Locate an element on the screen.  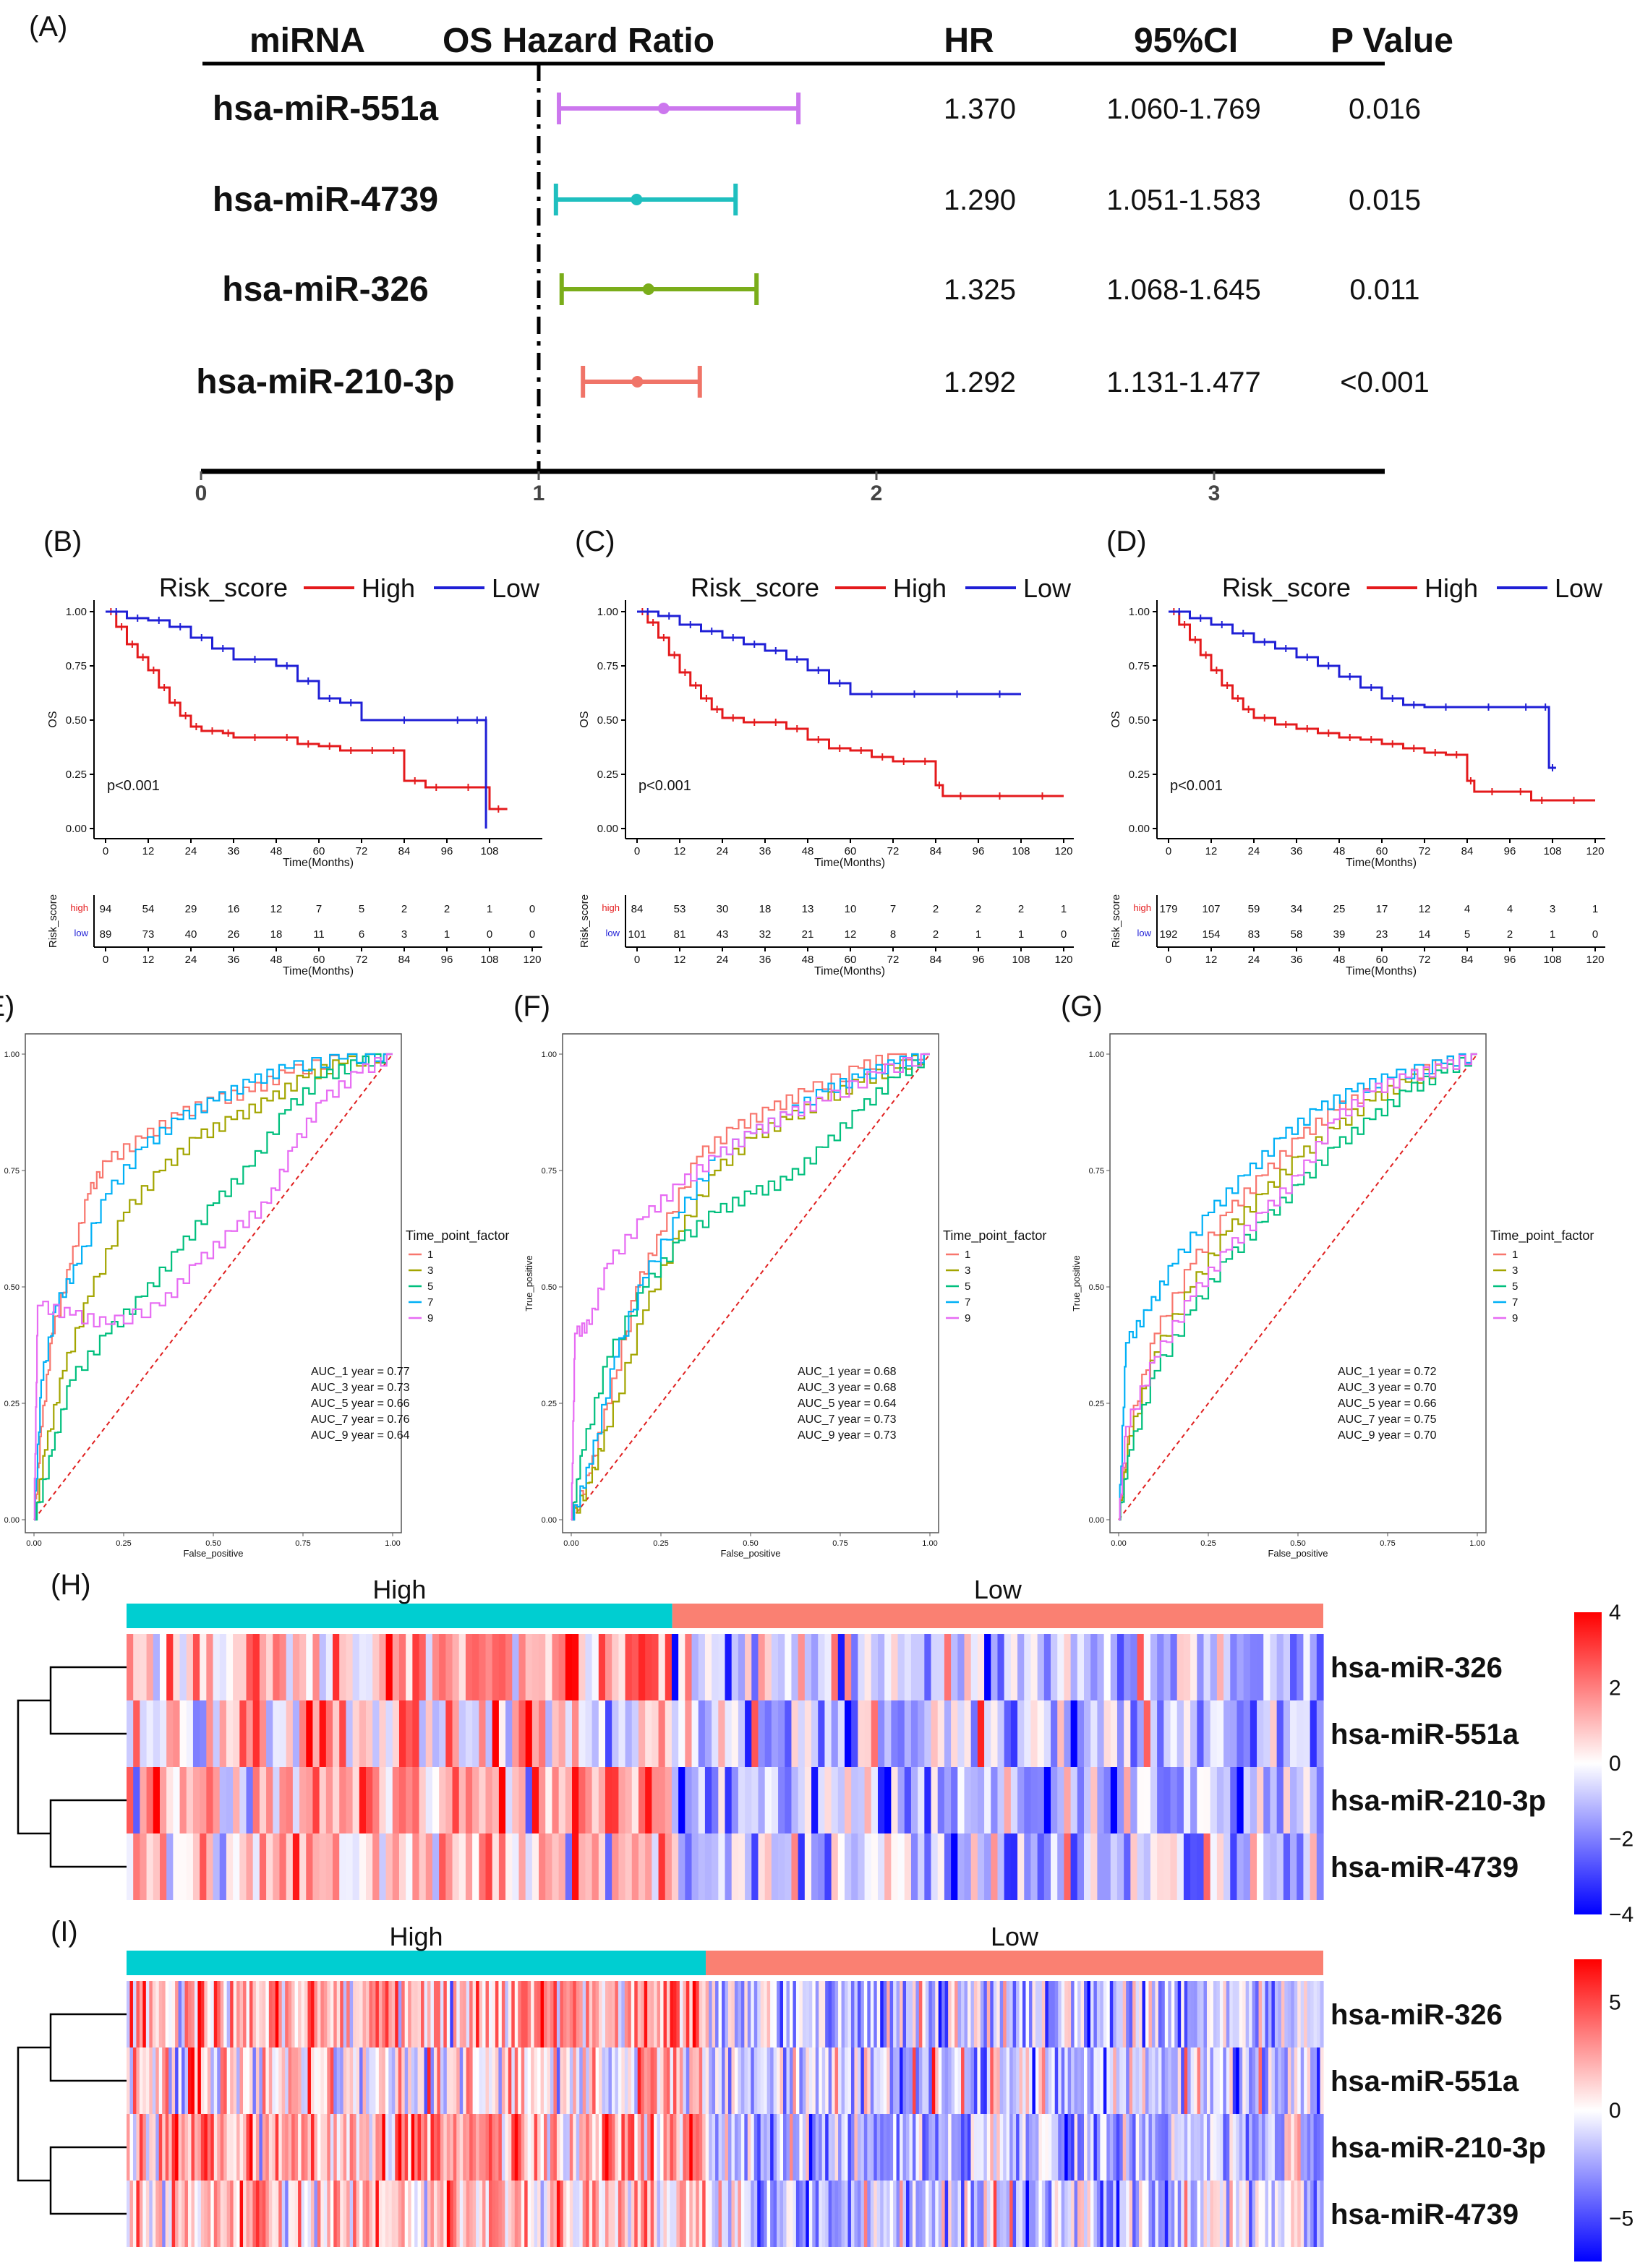
risk-table-y-title: Risk_score is located at coordinates (1116, 921).